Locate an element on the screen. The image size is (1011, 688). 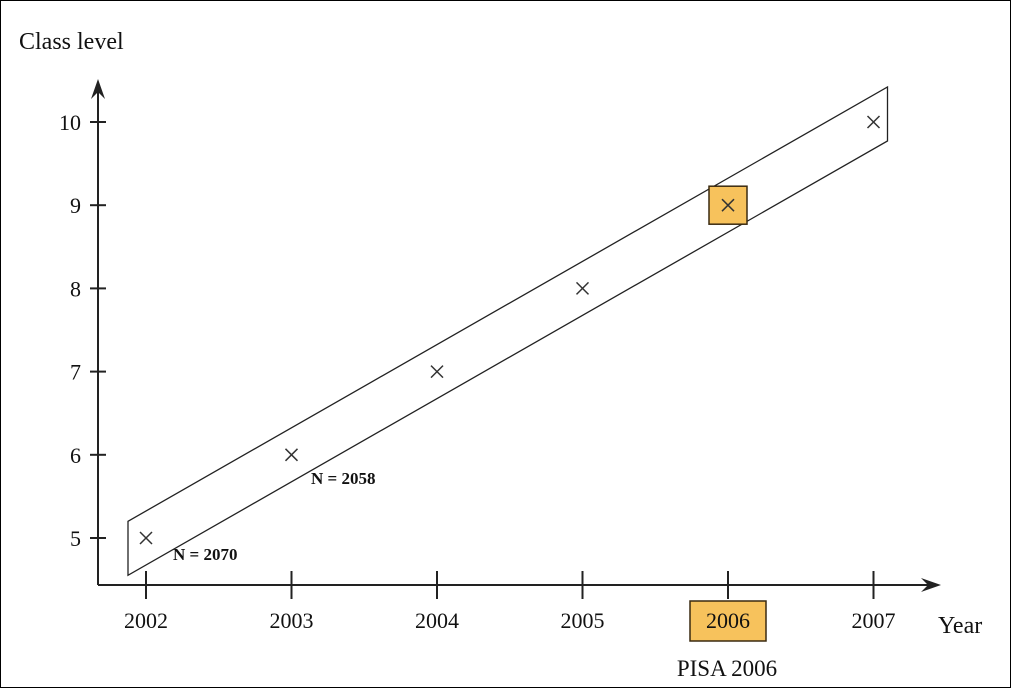
y-tick-label-8: 8 is located at coordinates (75, 288).